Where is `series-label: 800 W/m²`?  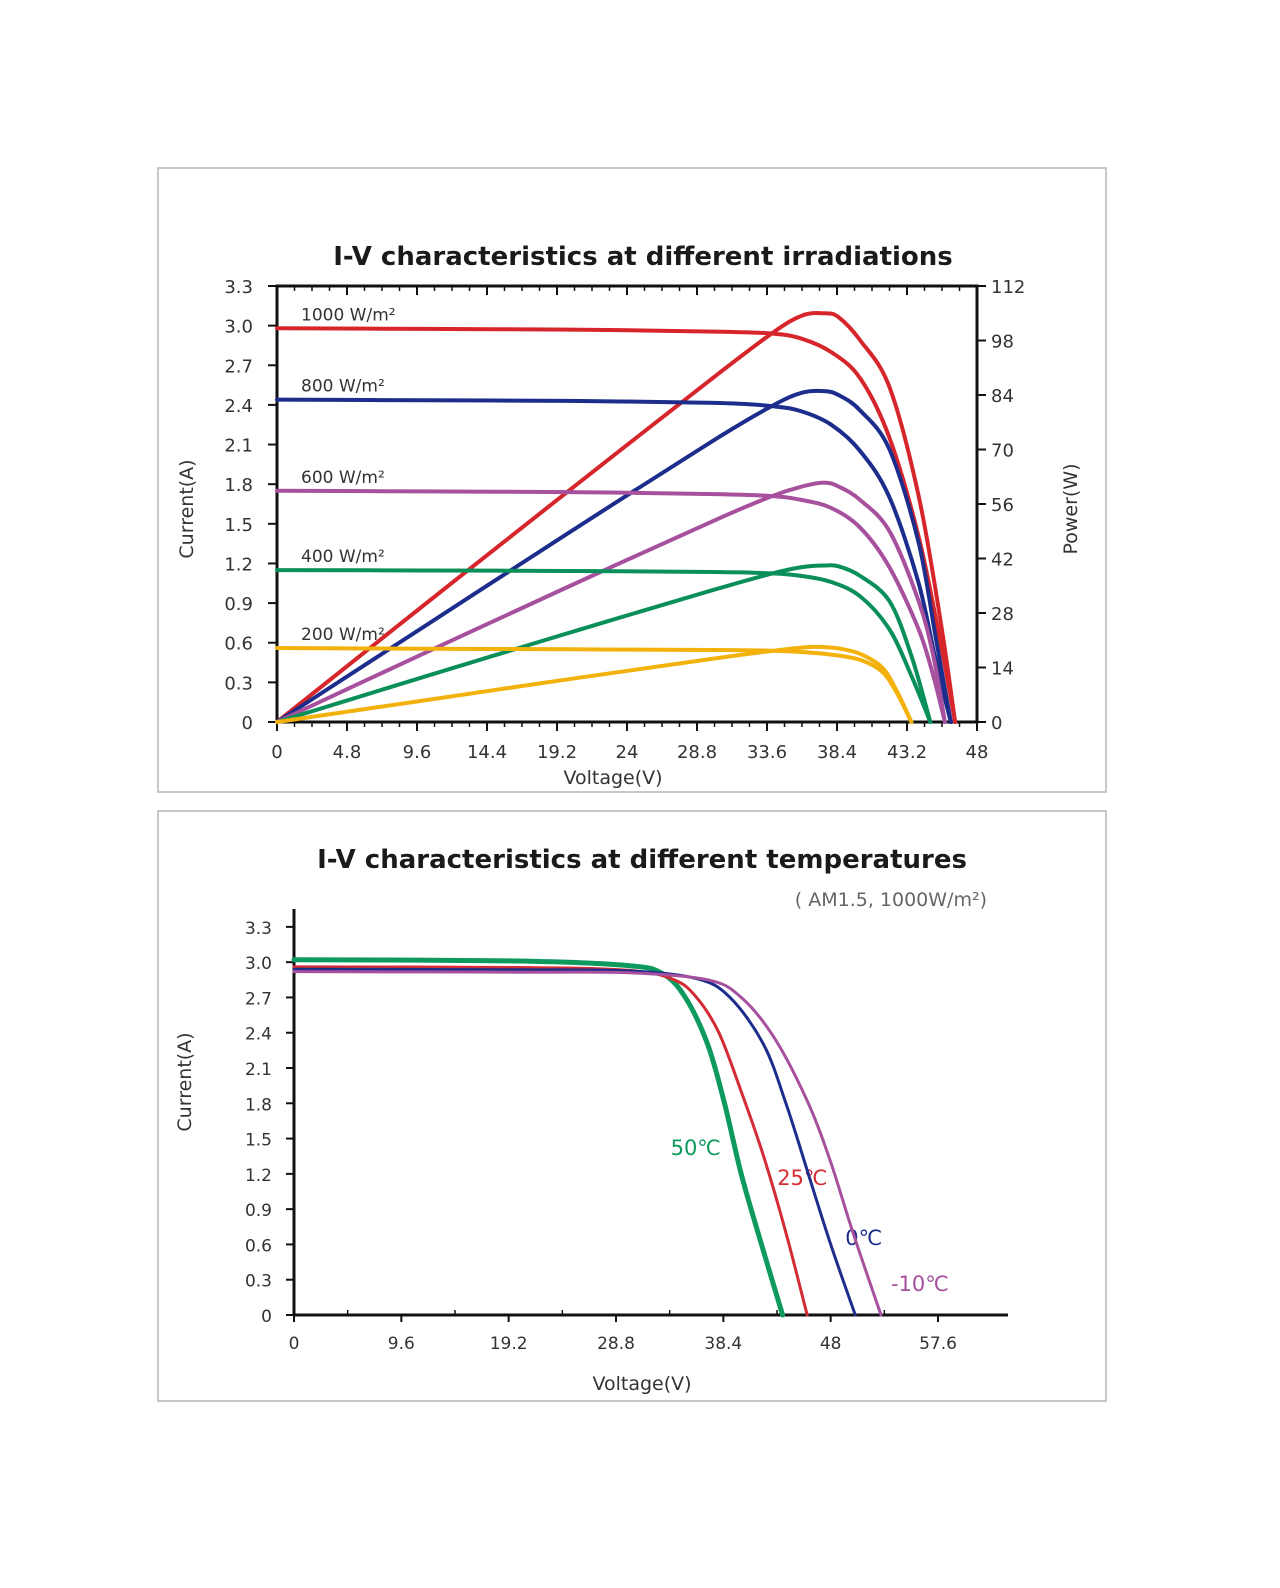 series-label: 800 W/m² is located at coordinates (343, 387).